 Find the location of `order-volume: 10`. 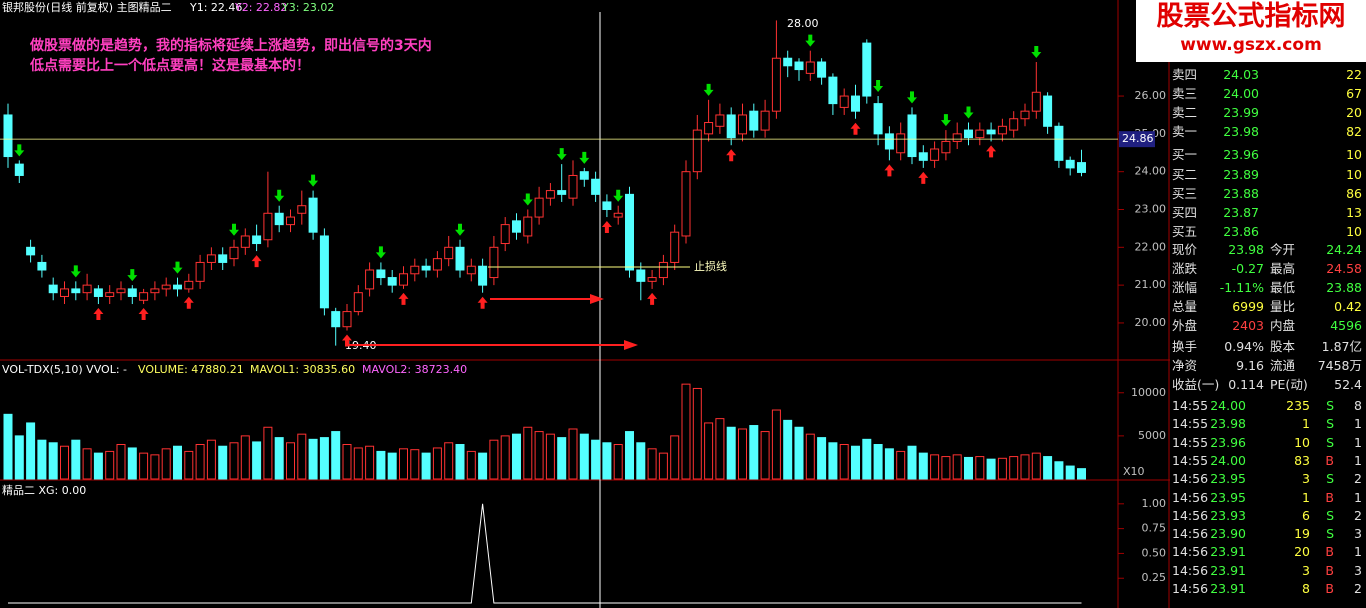

order-volume: 10 is located at coordinates (1354, 174).